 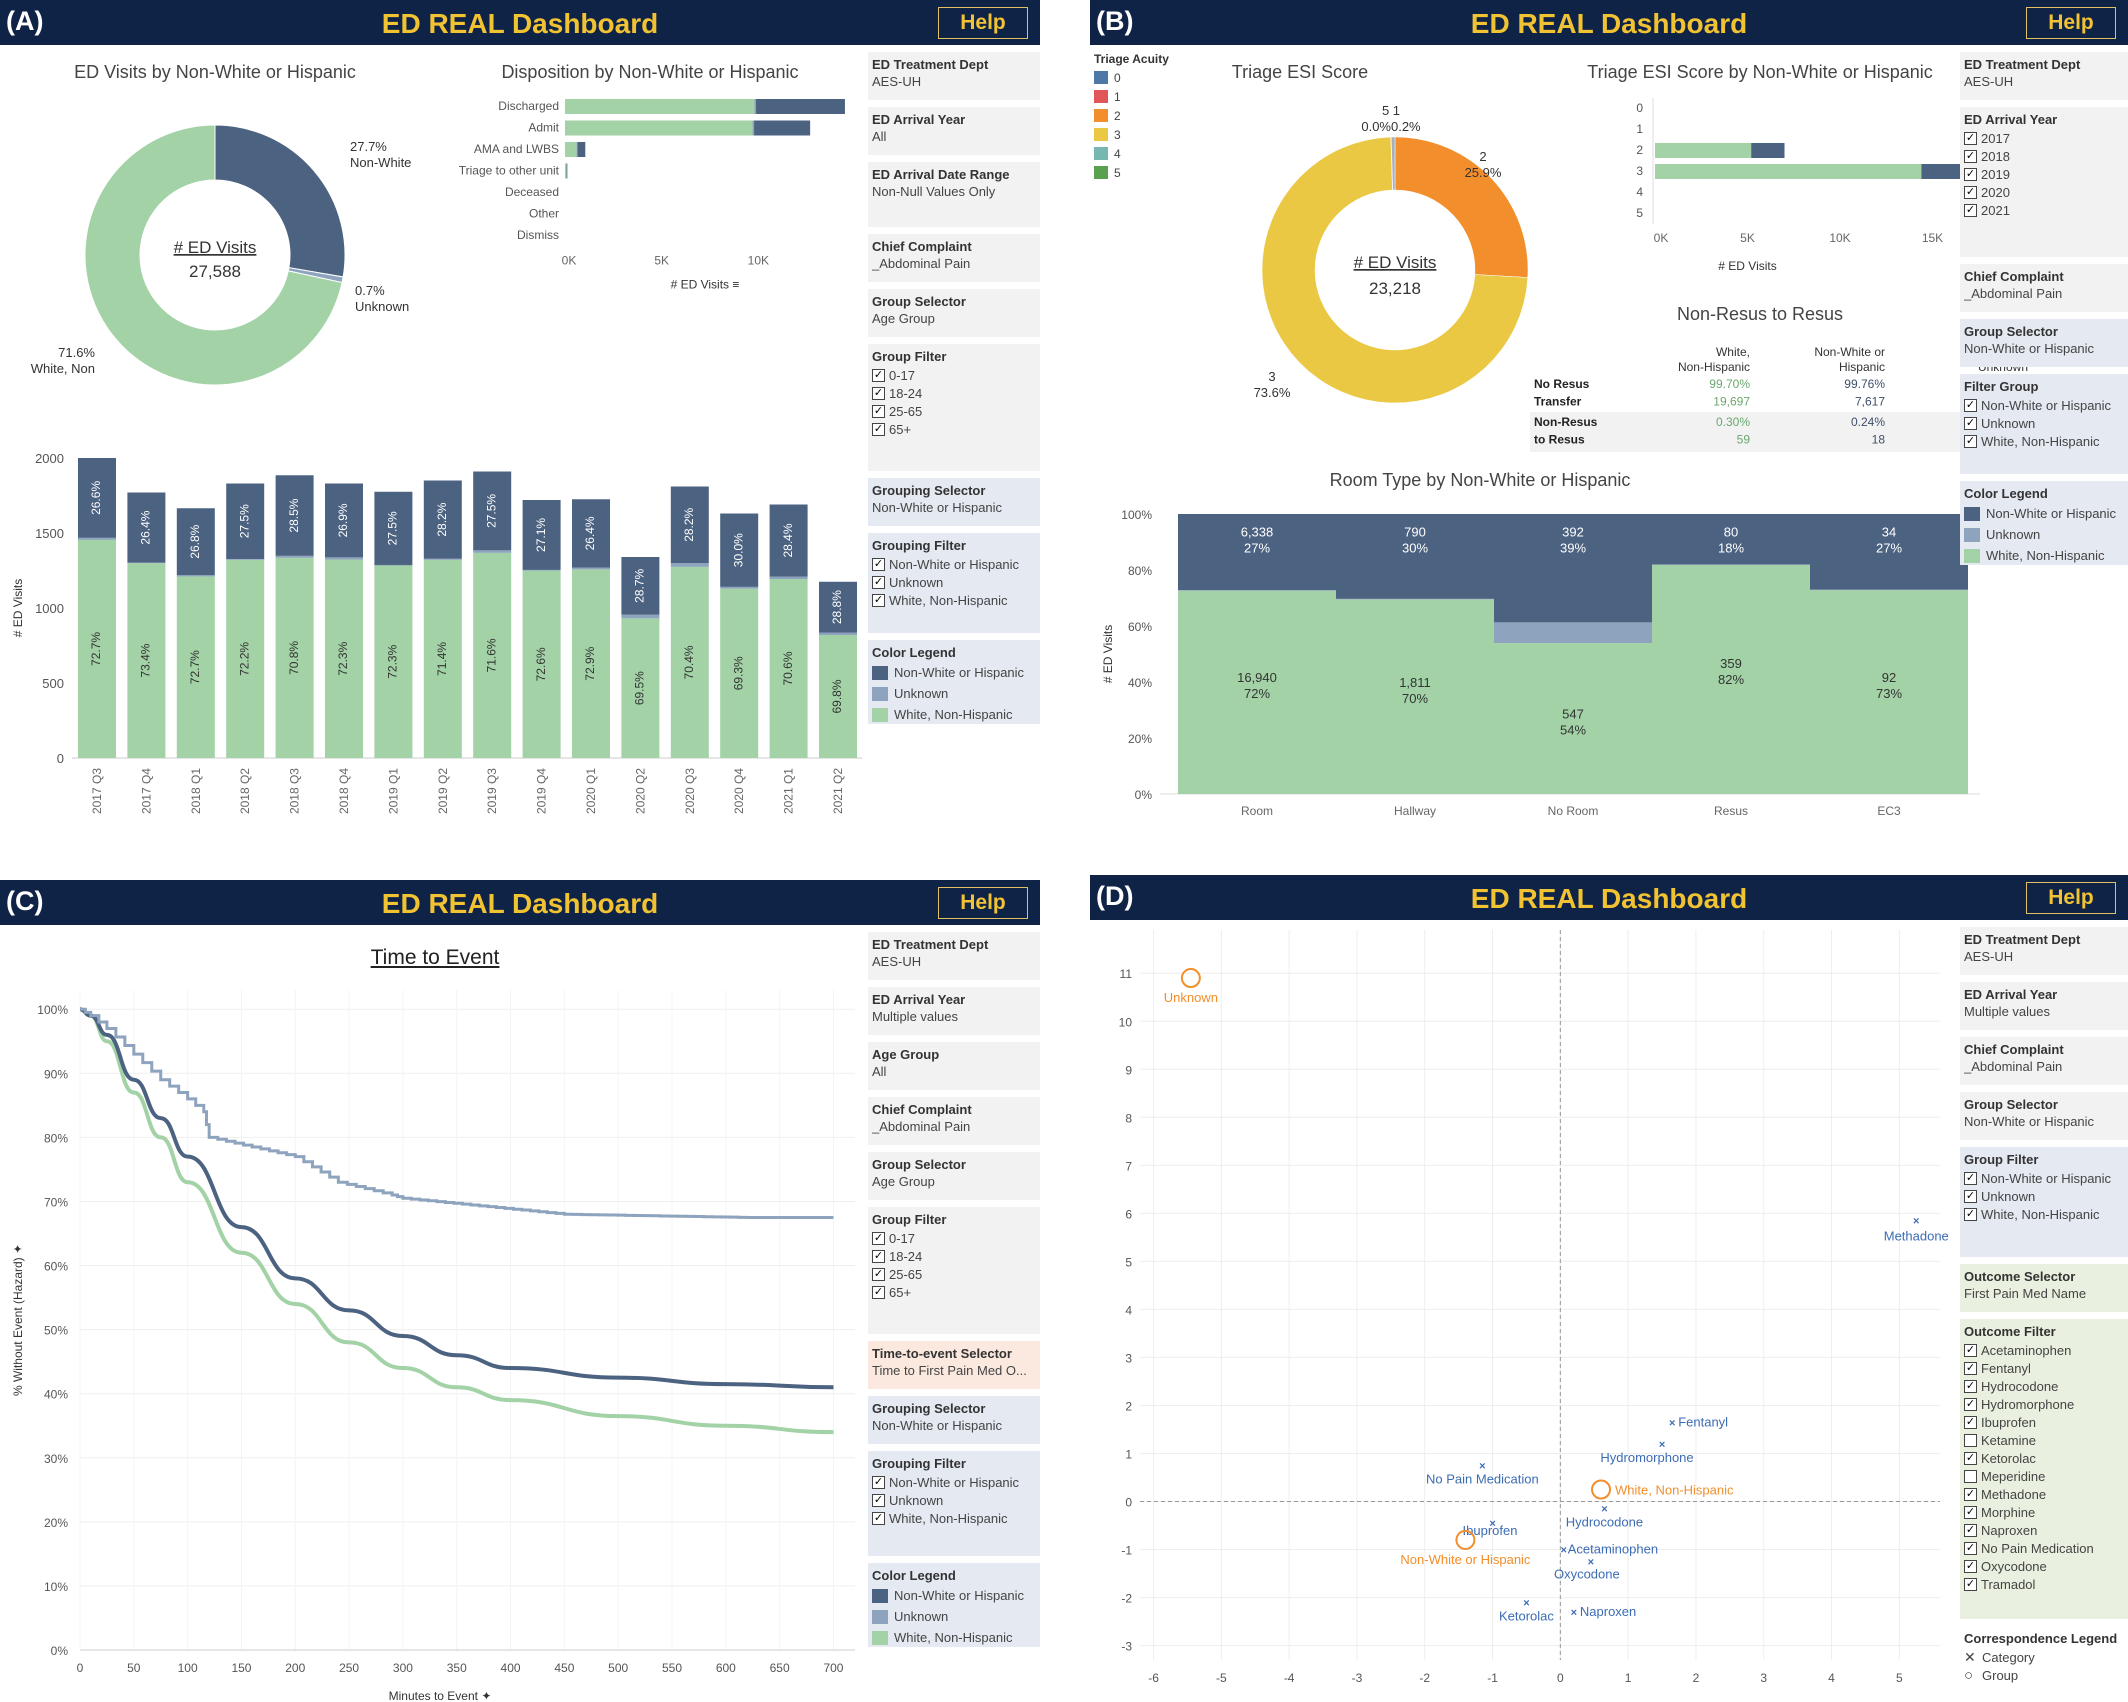 I want to click on checkbox-item: ✓ Hydrocodone, so click(x=2046, y=1386).